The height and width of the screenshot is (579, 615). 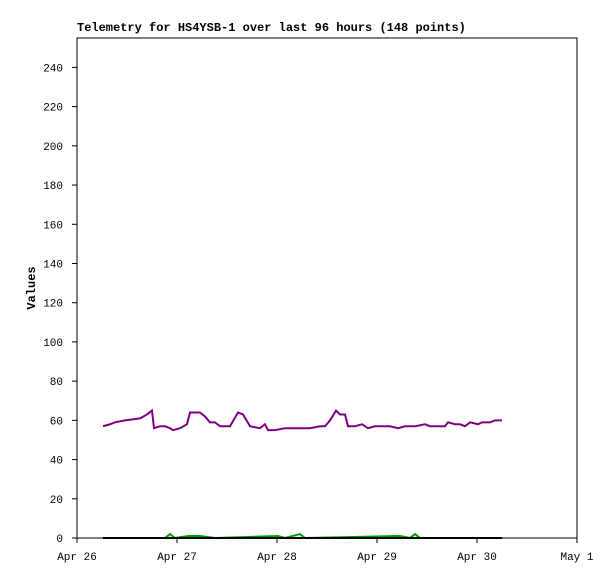 What do you see at coordinates (53, 344) in the screenshot?
I see `y-tick-label: 100` at bounding box center [53, 344].